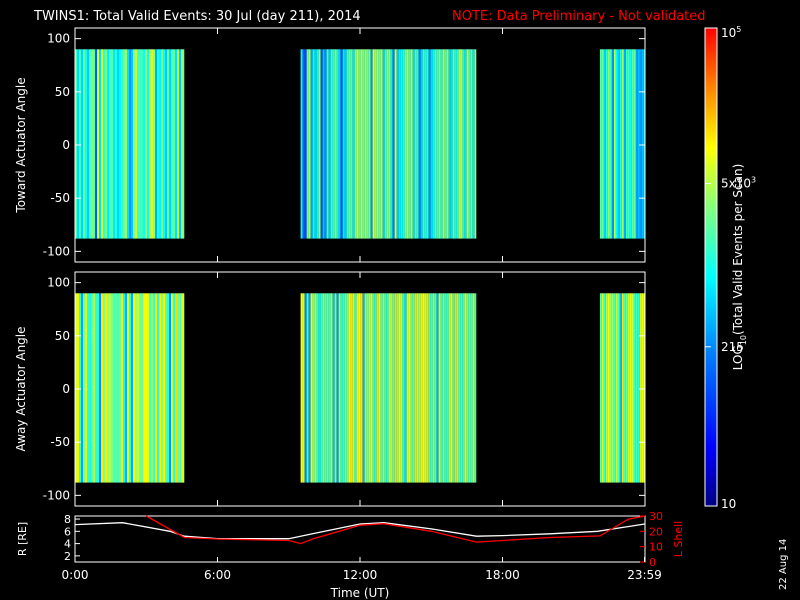 The height and width of the screenshot is (600, 800). What do you see at coordinates (743, 340) in the screenshot?
I see `colorbar-label-sub: 10` at bounding box center [743, 340].